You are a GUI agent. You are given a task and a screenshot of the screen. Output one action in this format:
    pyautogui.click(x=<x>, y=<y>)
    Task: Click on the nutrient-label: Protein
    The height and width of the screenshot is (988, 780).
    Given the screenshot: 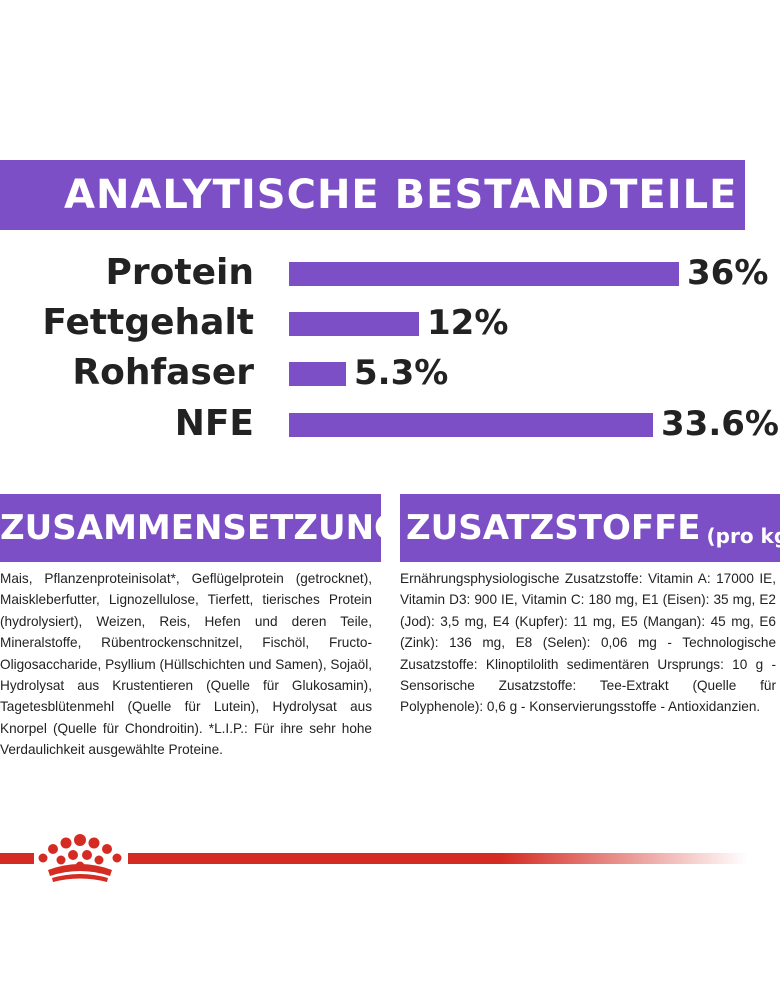 What is the action you would take?
    pyautogui.click(x=179, y=272)
    